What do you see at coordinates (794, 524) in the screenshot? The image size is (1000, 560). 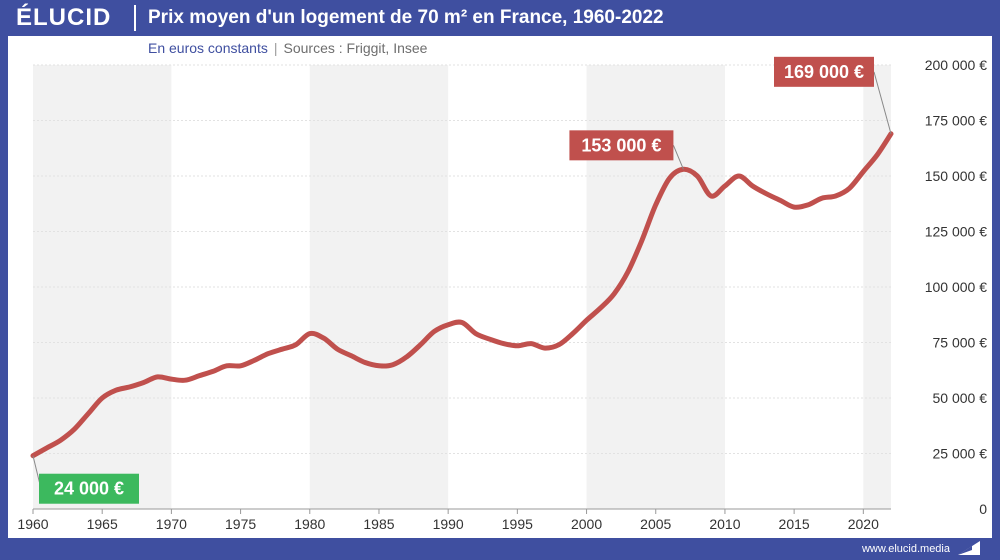 I see `x-tick-label: 2015` at bounding box center [794, 524].